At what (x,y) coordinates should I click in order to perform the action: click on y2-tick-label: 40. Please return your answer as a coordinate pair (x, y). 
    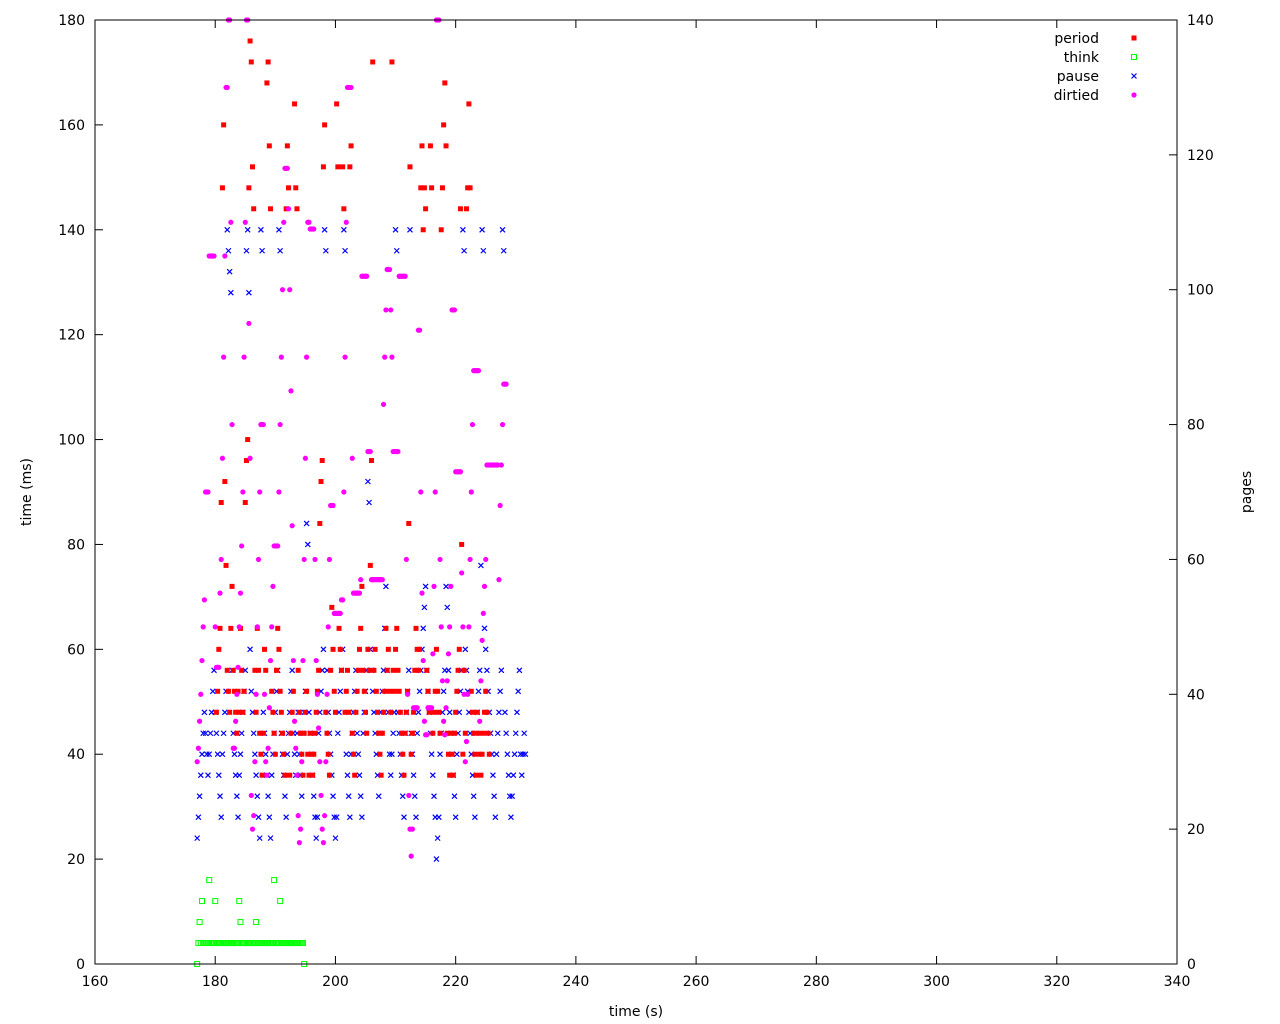
    Looking at the image, I should click on (1196, 695).